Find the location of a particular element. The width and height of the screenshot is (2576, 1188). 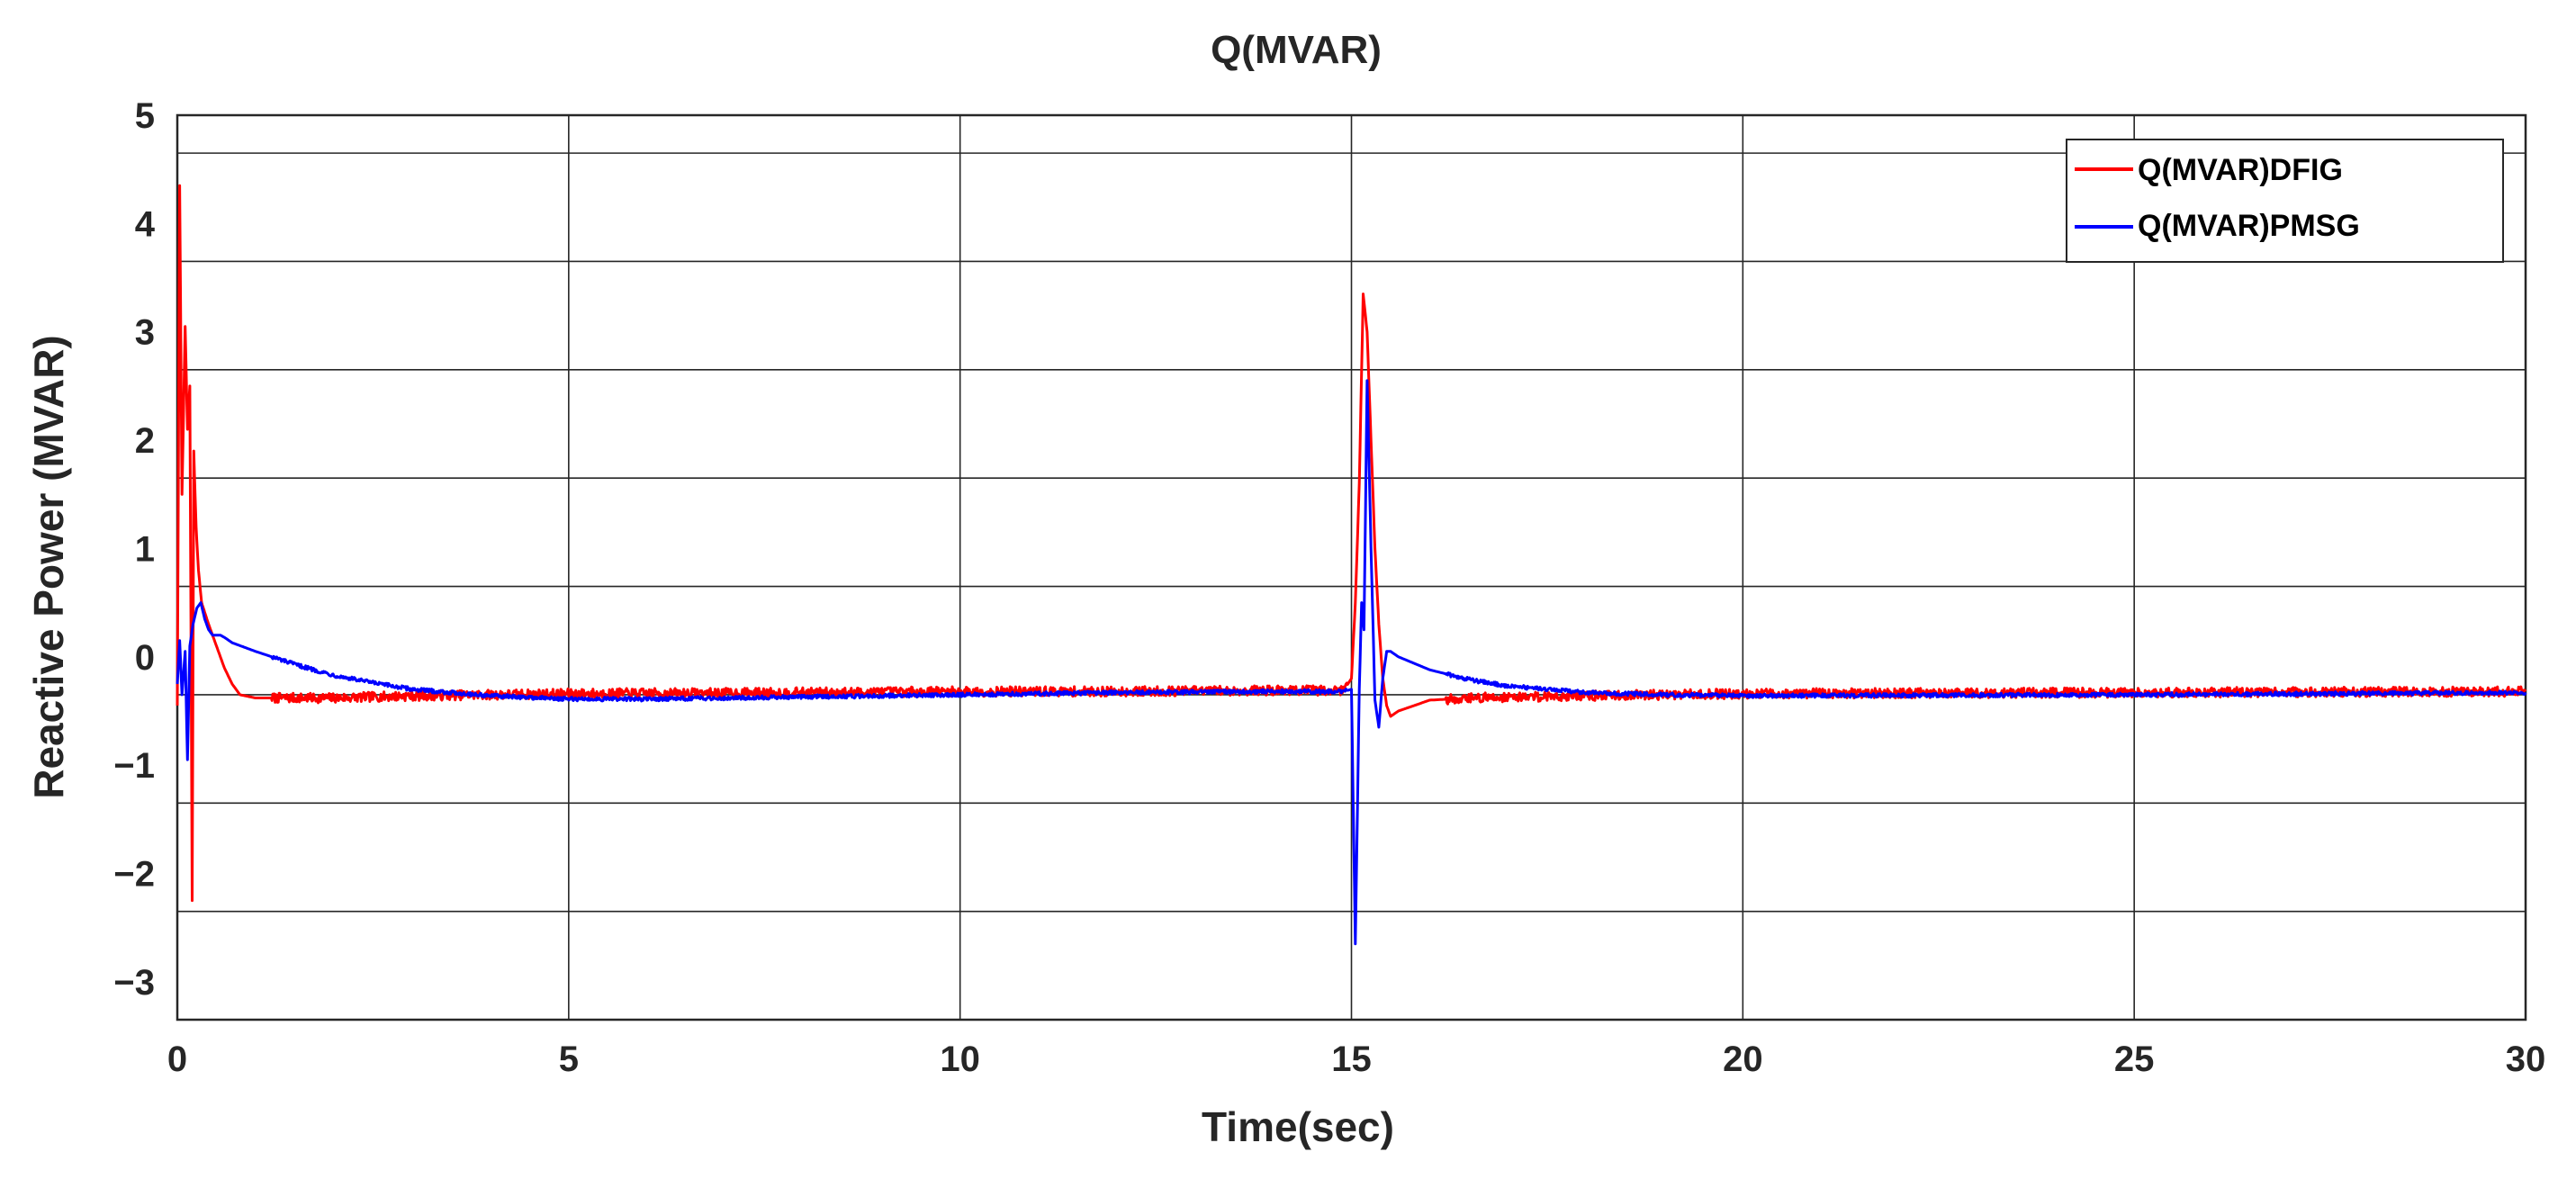

legend-box is located at coordinates (2285, 201).